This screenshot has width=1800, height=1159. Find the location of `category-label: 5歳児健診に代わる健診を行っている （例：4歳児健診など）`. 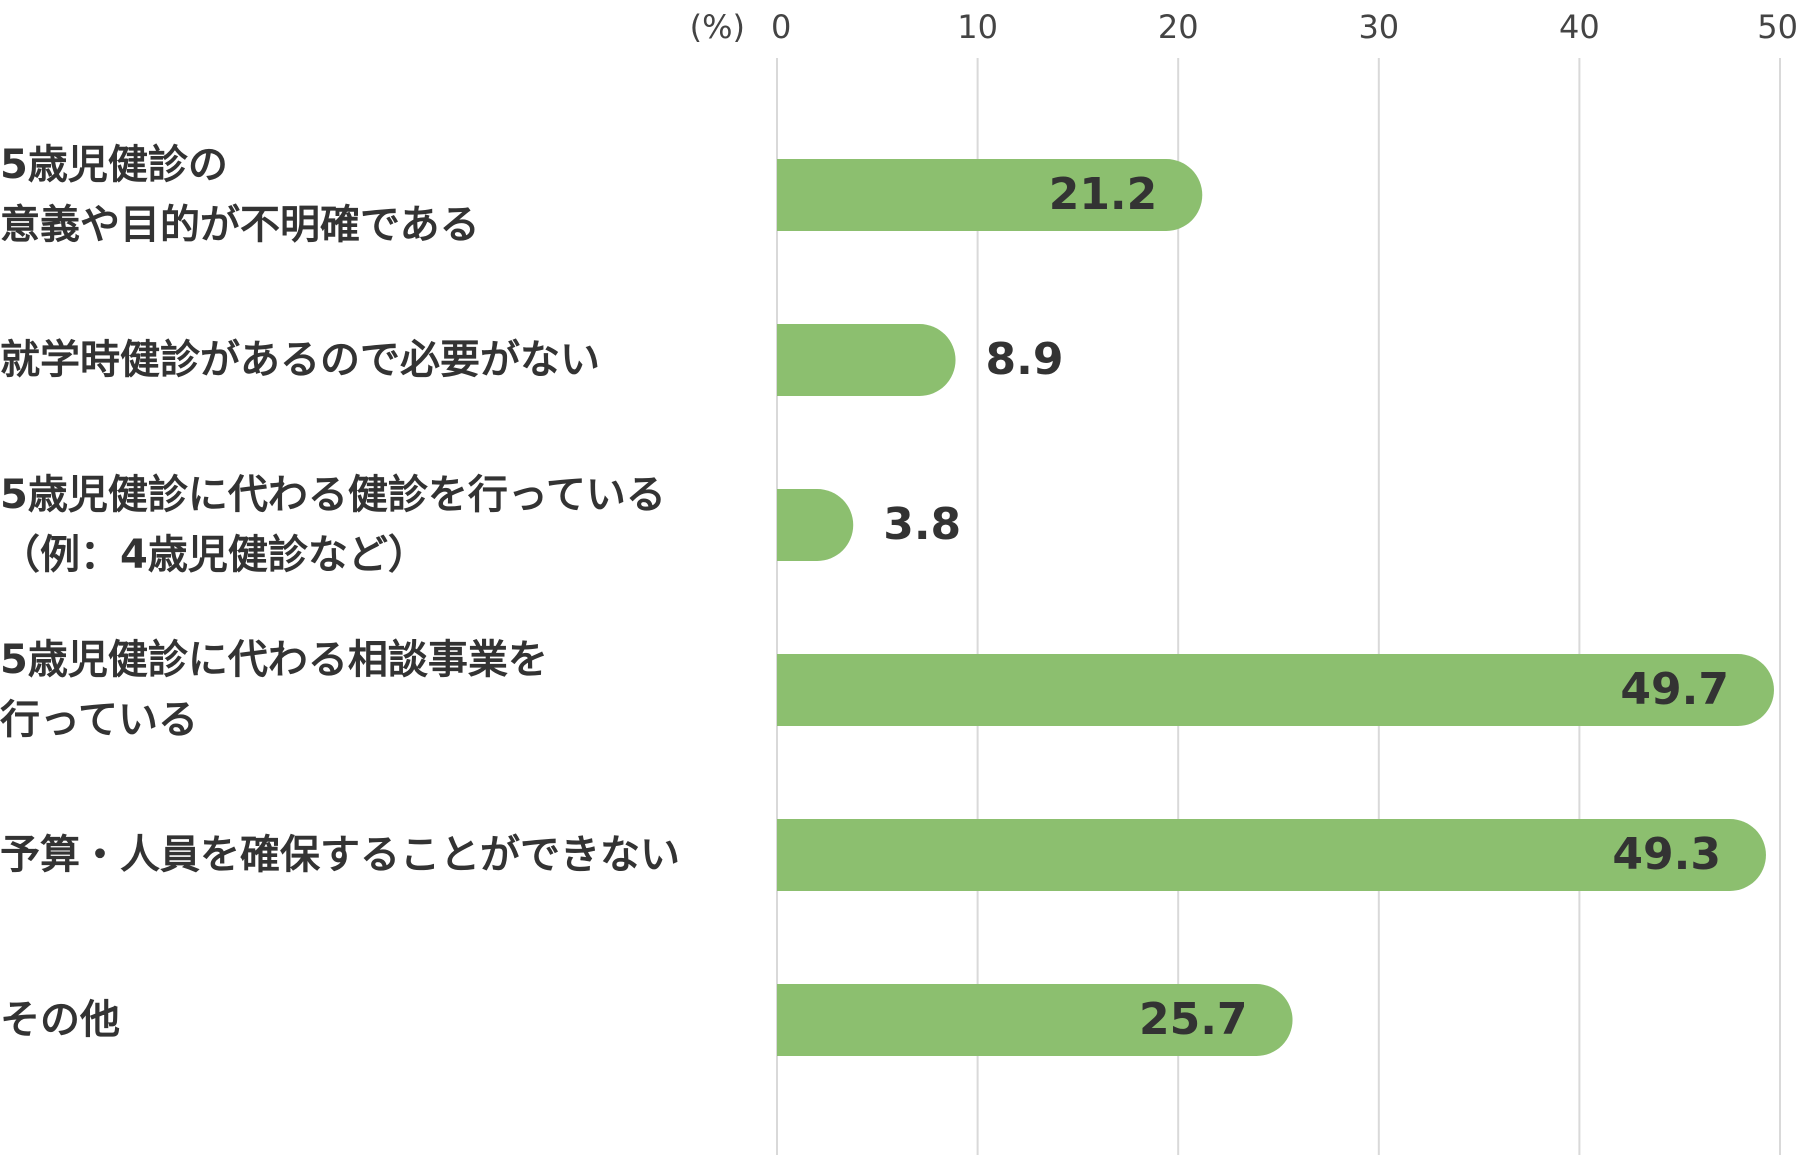

category-label: 5歳児健診に代わる健診を行っている （例：4歳児健診など） is located at coordinates (333, 525).